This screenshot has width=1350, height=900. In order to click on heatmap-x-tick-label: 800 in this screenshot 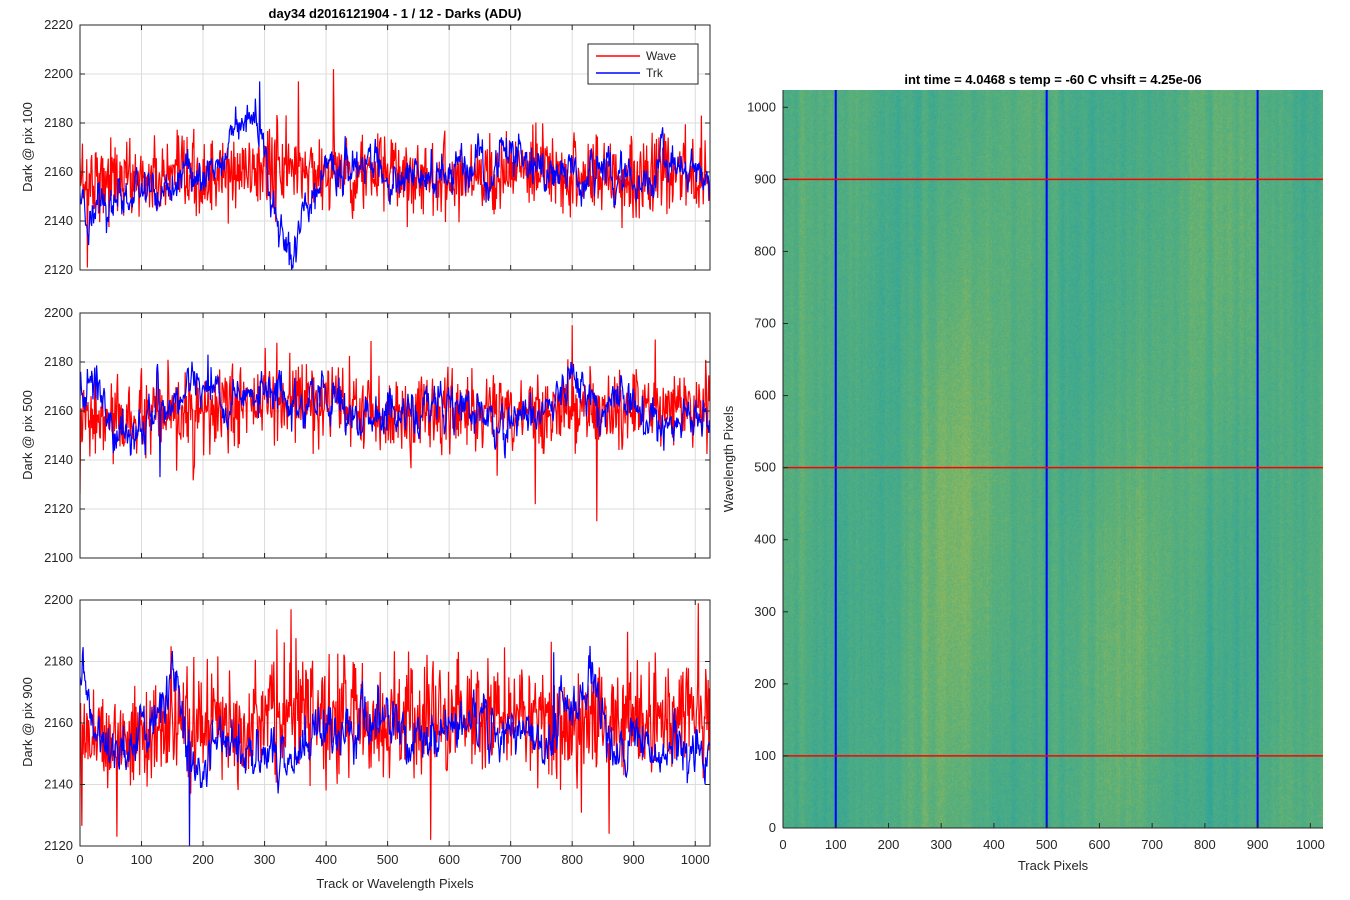, I will do `click(1205, 844)`.